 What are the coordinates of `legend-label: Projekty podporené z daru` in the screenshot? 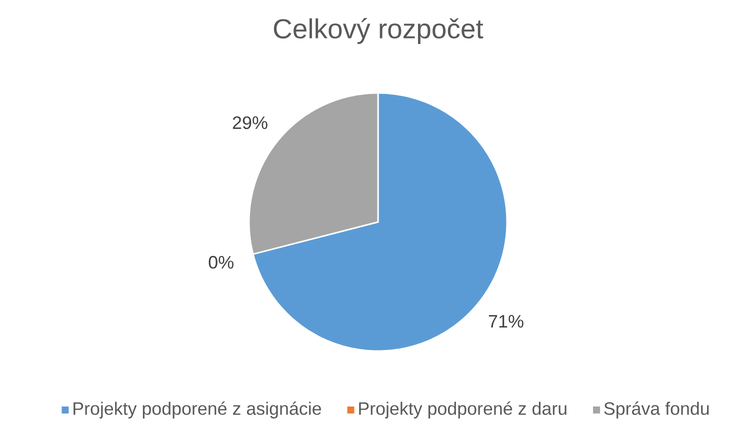 It's located at (462, 410).